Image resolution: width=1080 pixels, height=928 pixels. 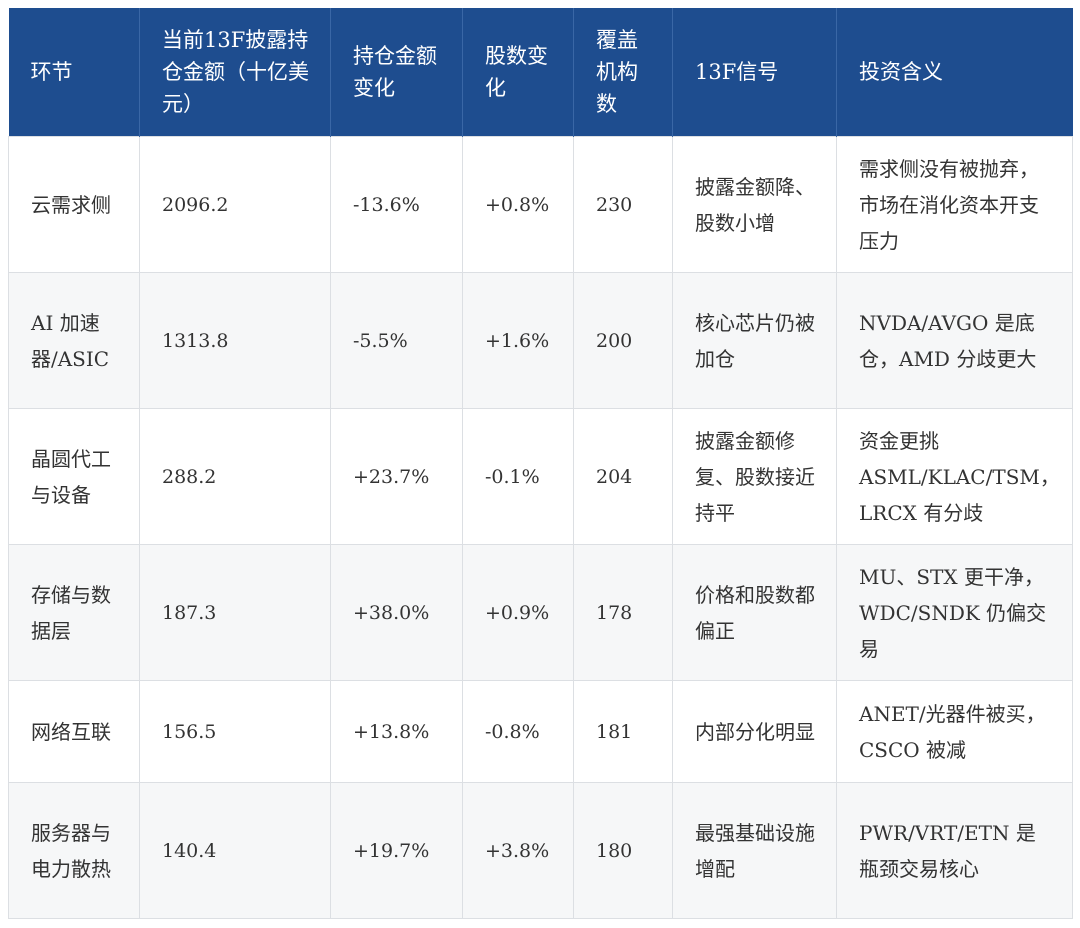 I want to click on cell-segment: 晶圆代工与设备, so click(x=74, y=476).